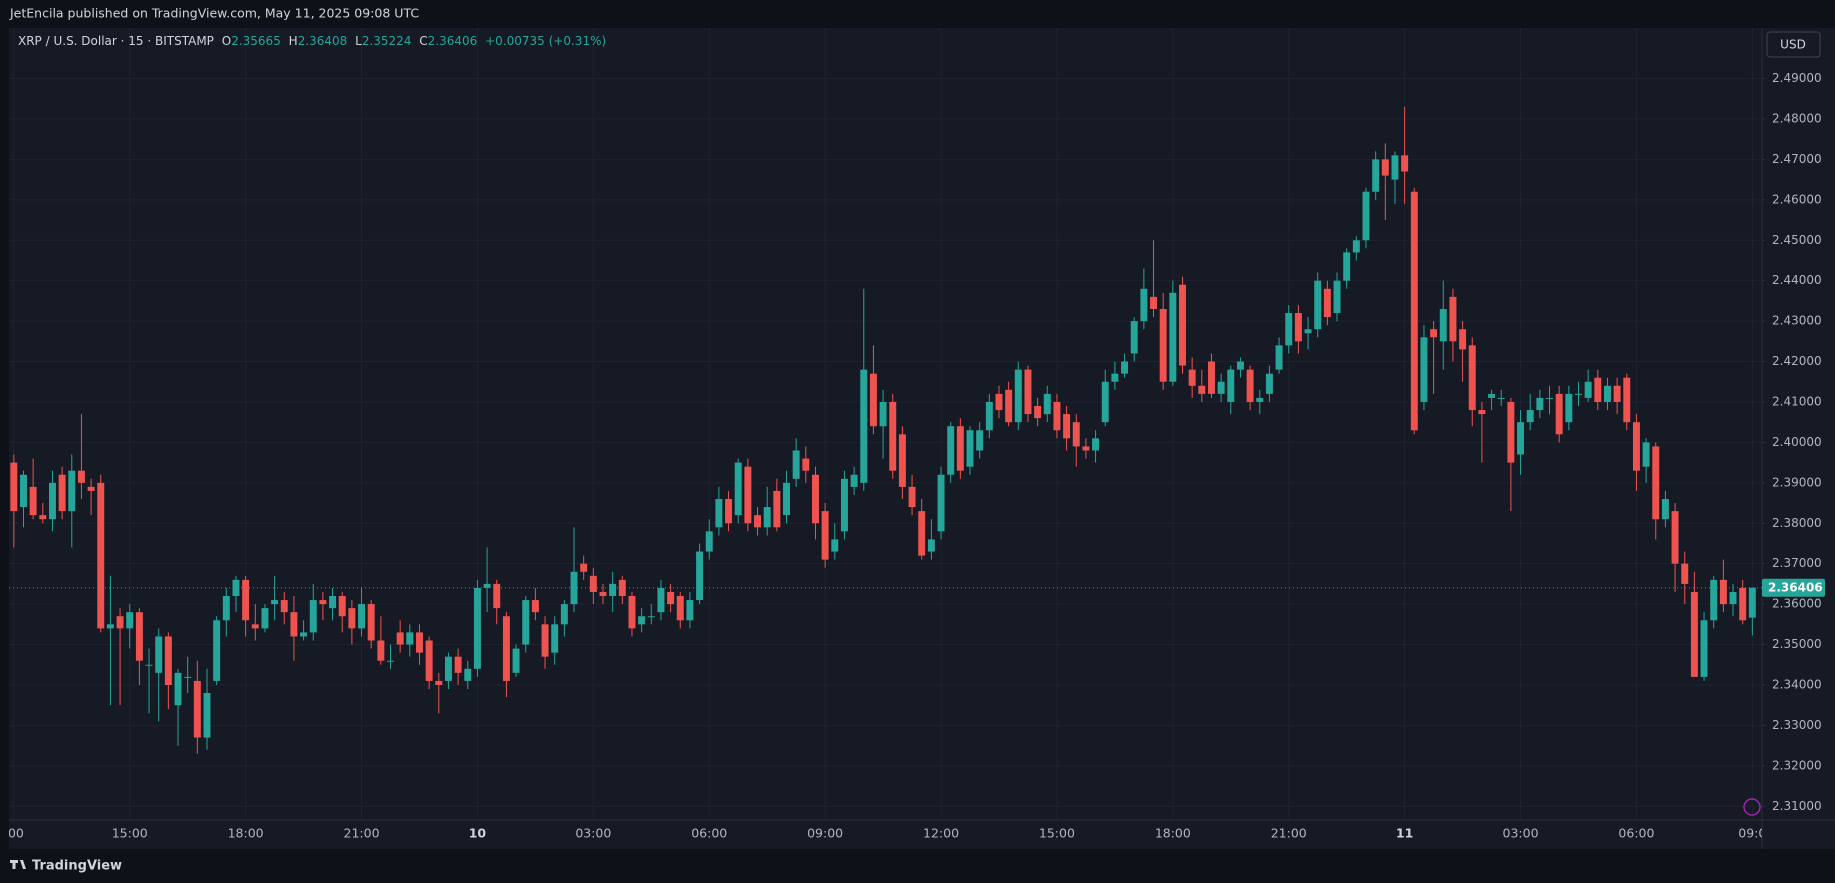 Image resolution: width=1835 pixels, height=883 pixels. What do you see at coordinates (293, 41) in the screenshot?
I see `high-label: H` at bounding box center [293, 41].